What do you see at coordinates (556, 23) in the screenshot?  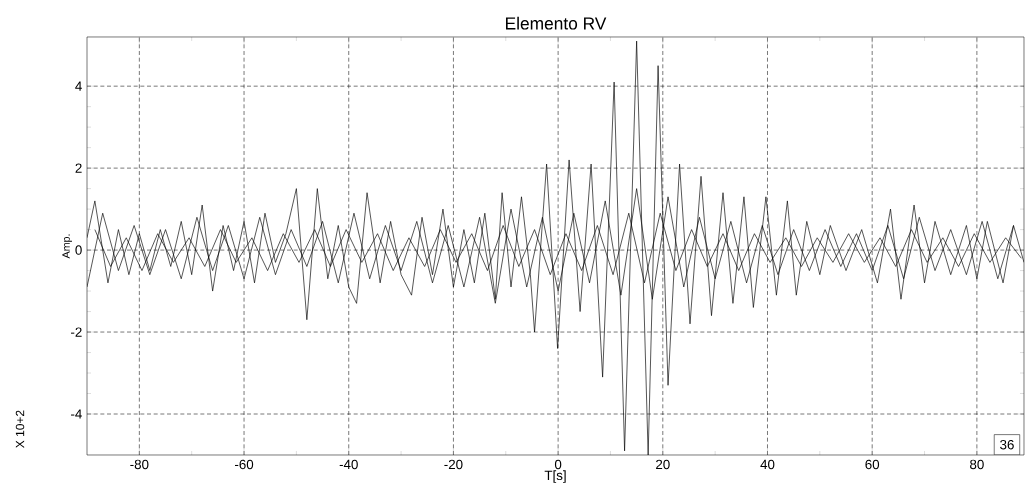 I see `chart-title: Elemento RV` at bounding box center [556, 23].